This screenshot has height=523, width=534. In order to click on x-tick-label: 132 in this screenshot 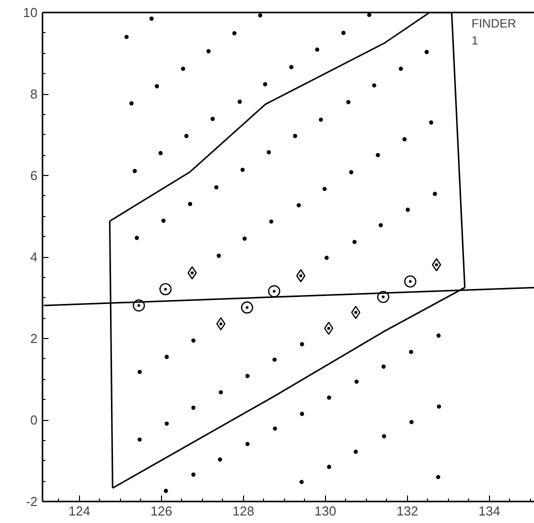, I will do `click(407, 511)`.